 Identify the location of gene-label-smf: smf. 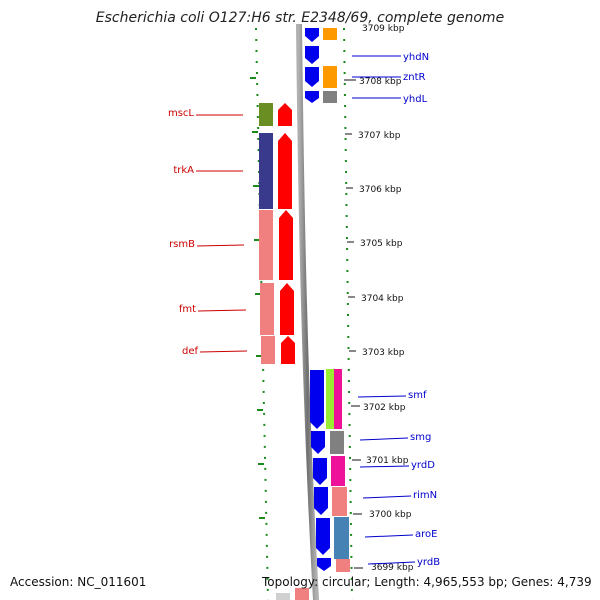
(417, 395).